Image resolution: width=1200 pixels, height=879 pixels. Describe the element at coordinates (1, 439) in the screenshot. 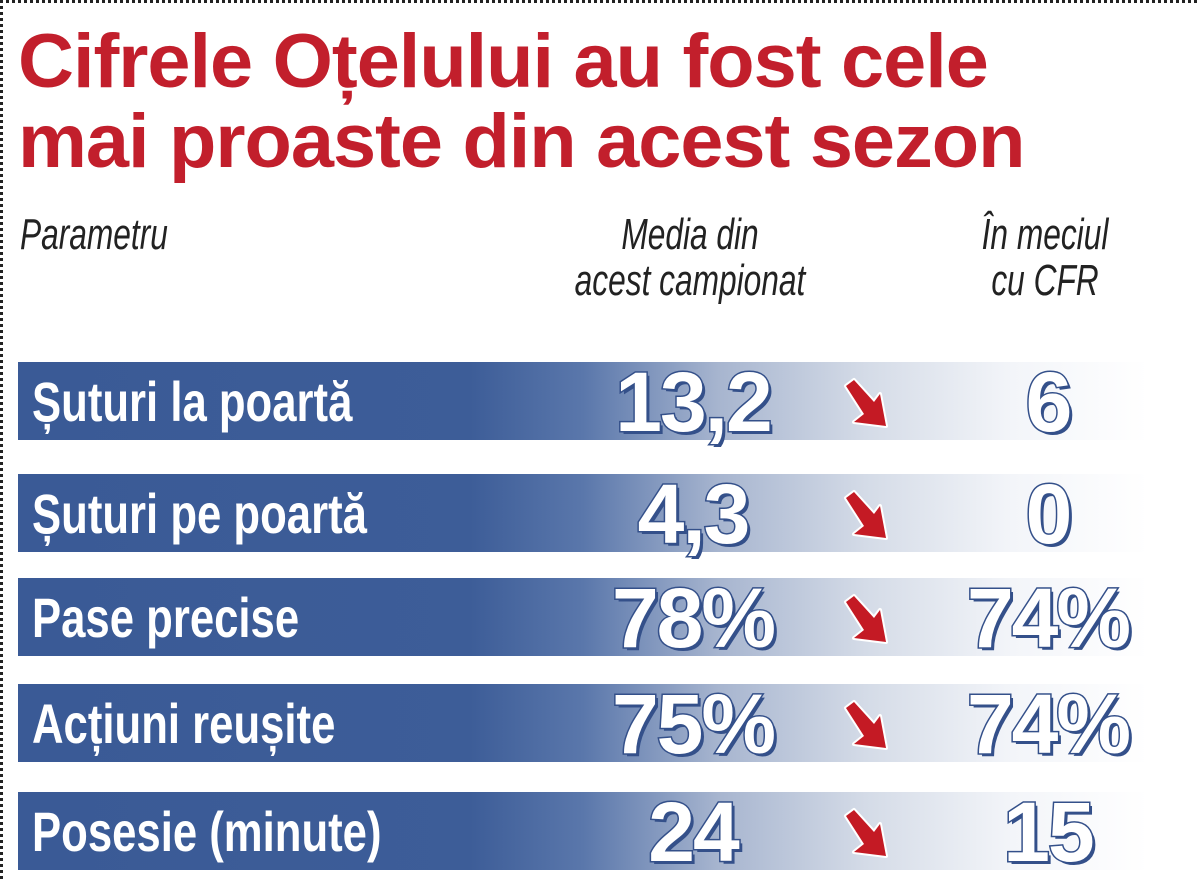

I see `dotted-border-left` at that location.